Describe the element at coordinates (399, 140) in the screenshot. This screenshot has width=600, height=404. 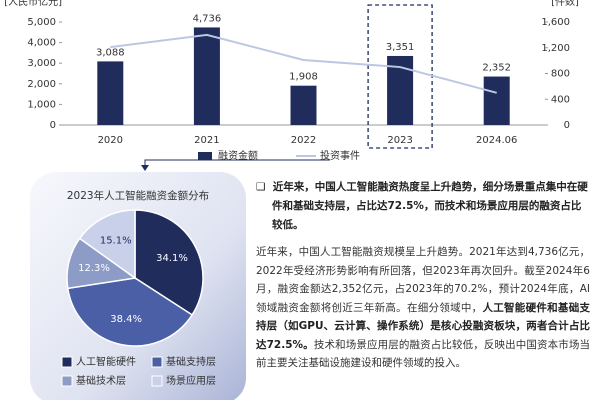
I see `x-tick-label: 2023` at that location.